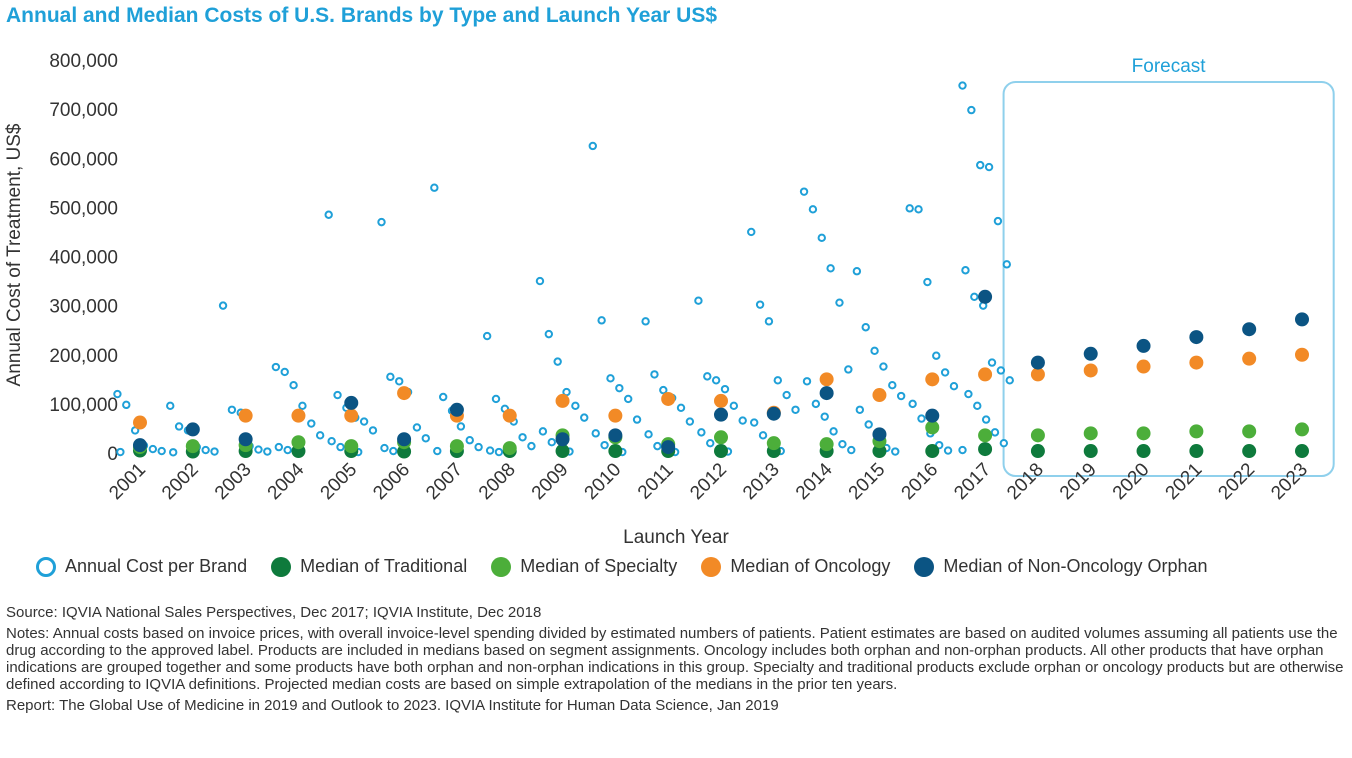 This screenshot has width=1352, height=758. What do you see at coordinates (384, 566) in the screenshot?
I see `legend-label-traditional: Median of Traditional` at bounding box center [384, 566].